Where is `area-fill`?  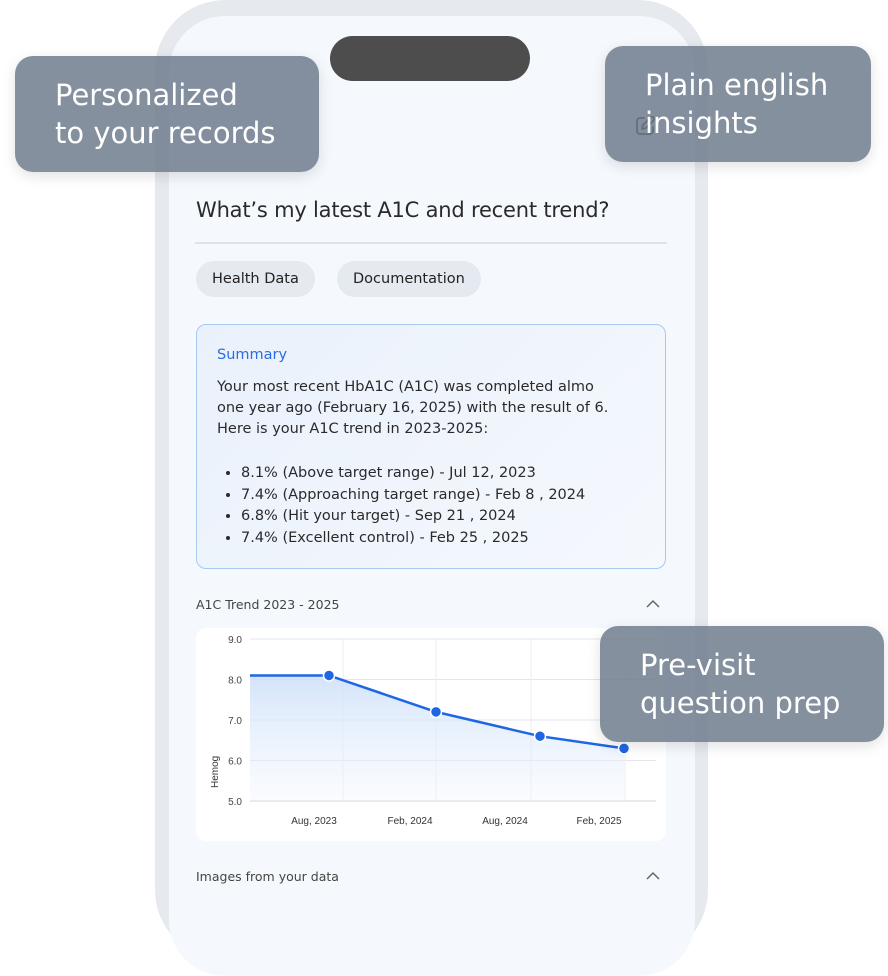 area-fill is located at coordinates (437, 738).